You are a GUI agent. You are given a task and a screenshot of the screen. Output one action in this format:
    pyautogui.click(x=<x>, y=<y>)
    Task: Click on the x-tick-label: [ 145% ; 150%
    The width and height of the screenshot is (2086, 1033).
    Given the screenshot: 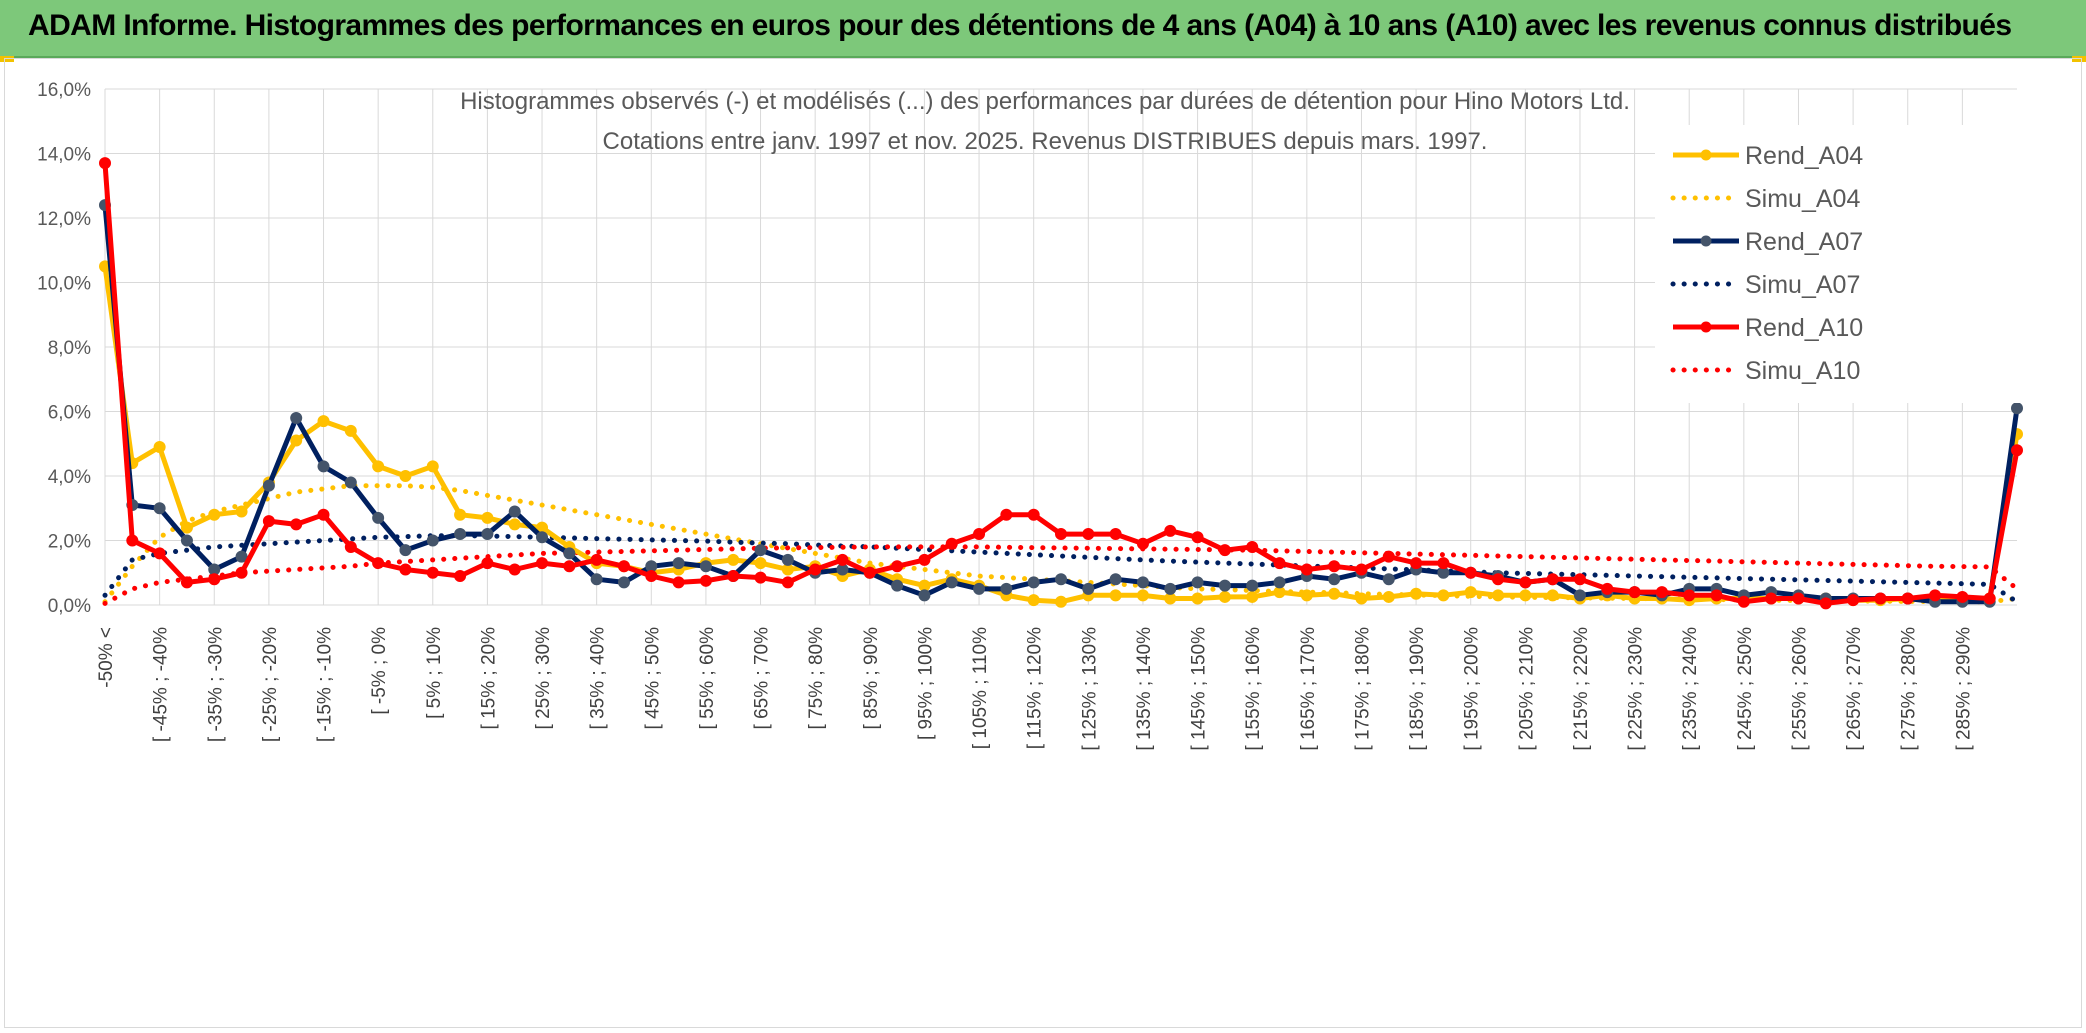 What is the action you would take?
    pyautogui.click(x=1199, y=689)
    